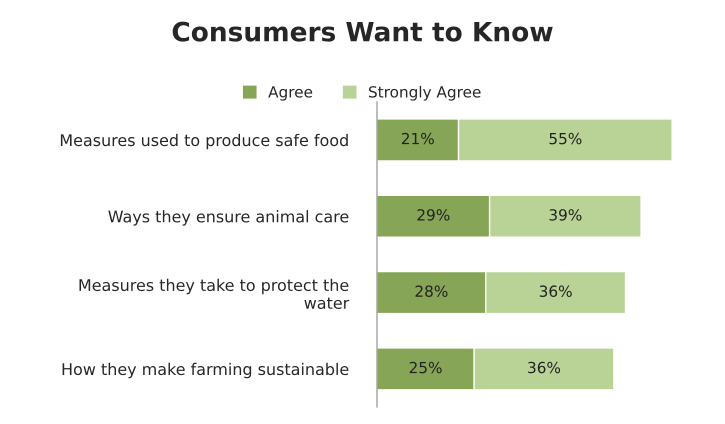 The height and width of the screenshot is (424, 725). Describe the element at coordinates (215, 294) in the screenshot. I see `y-tick-label: Measures they take to protect the water` at that location.